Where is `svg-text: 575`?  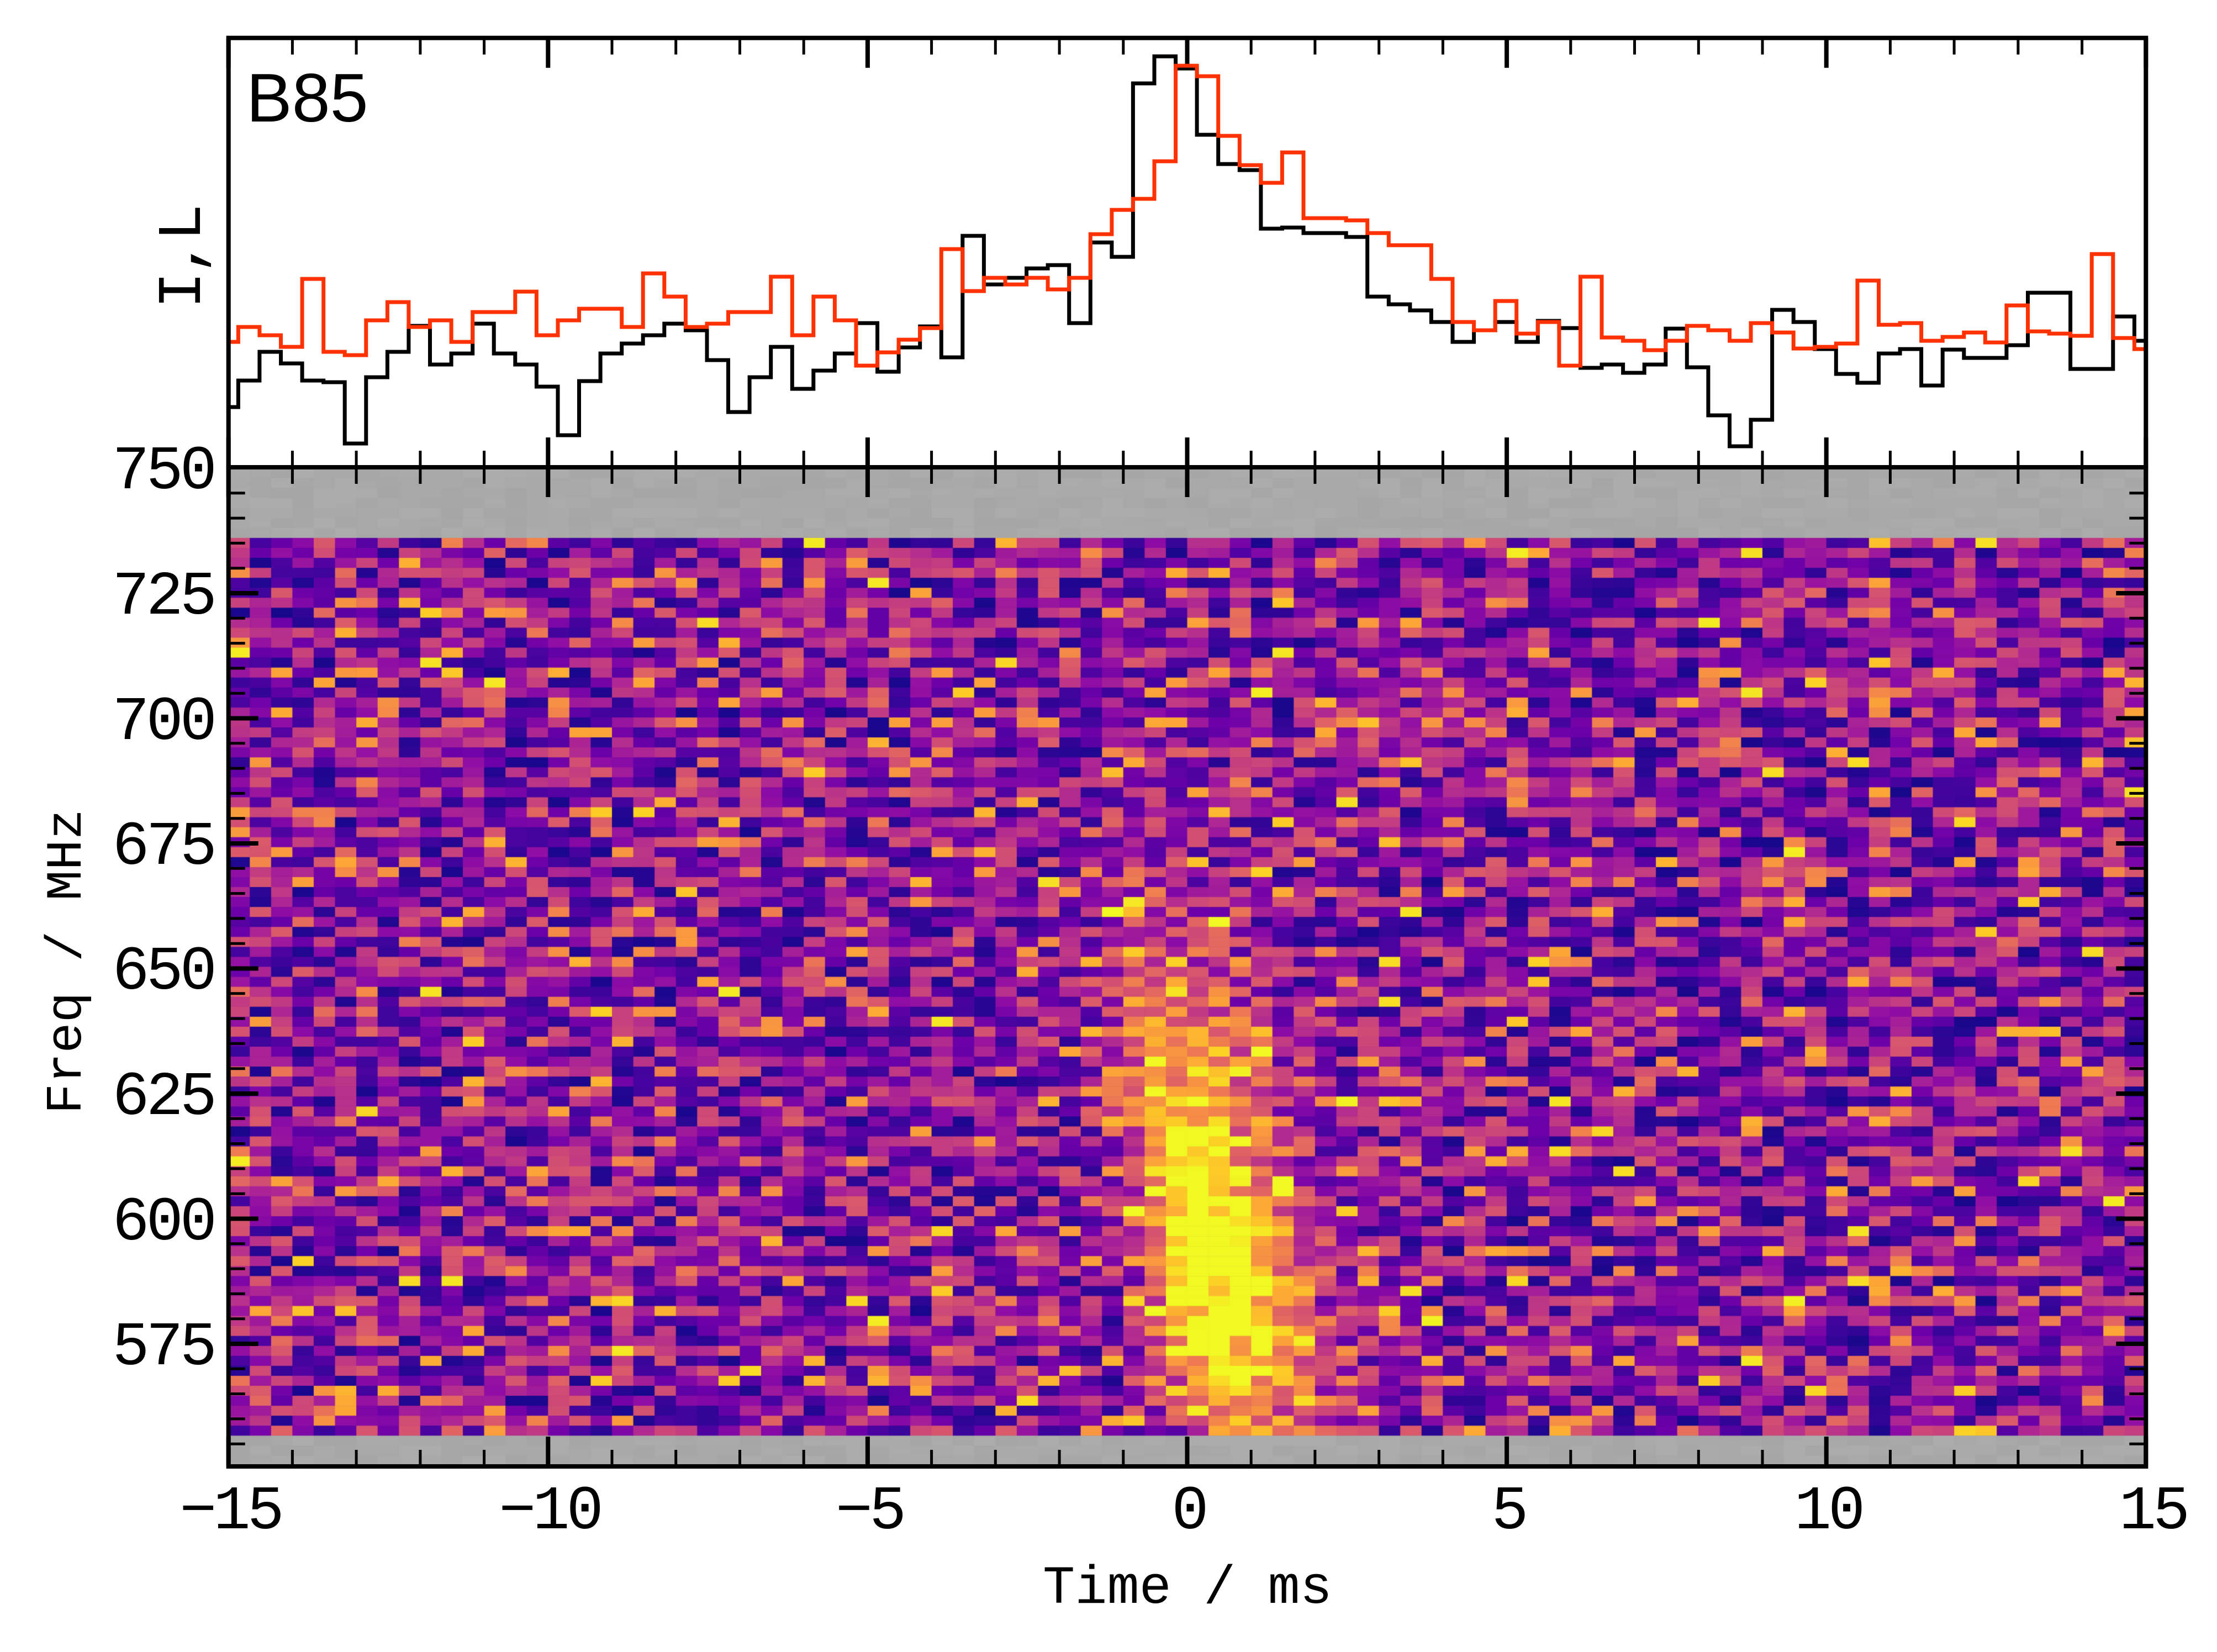
svg-text: 575 is located at coordinates (163, 1348).